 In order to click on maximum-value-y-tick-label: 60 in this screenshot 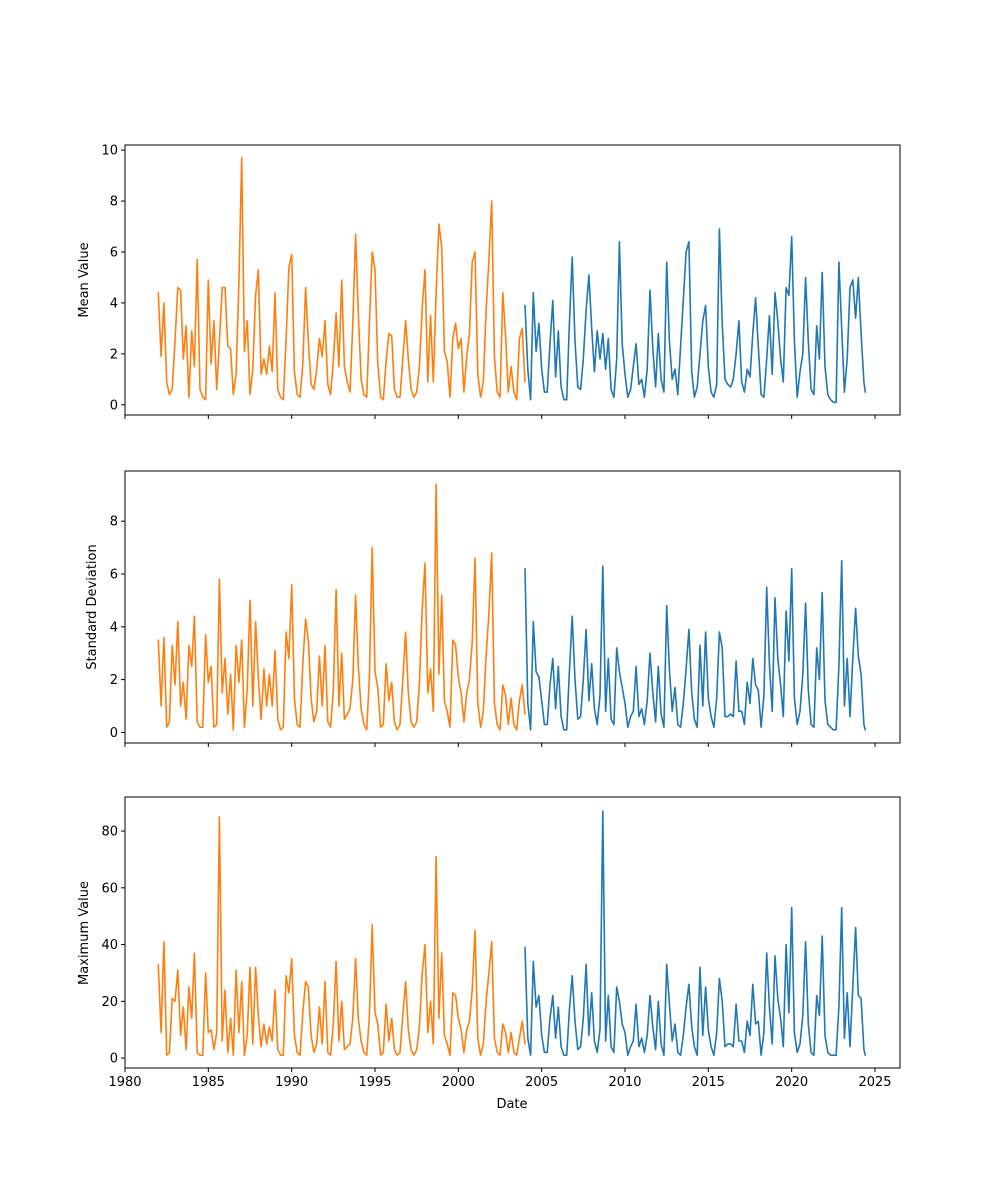, I will do `click(109, 888)`.